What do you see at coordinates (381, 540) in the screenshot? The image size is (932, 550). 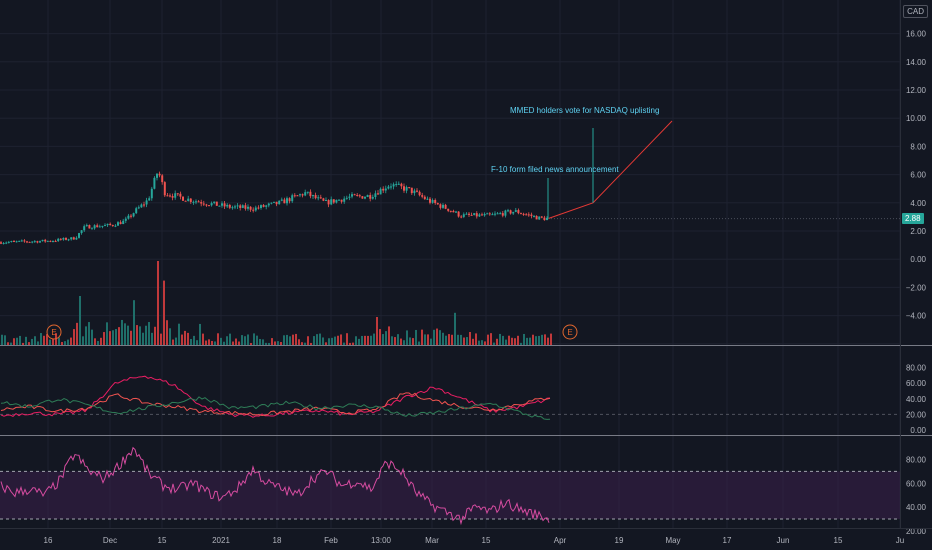 I see `time-axis-label: 13:00` at bounding box center [381, 540].